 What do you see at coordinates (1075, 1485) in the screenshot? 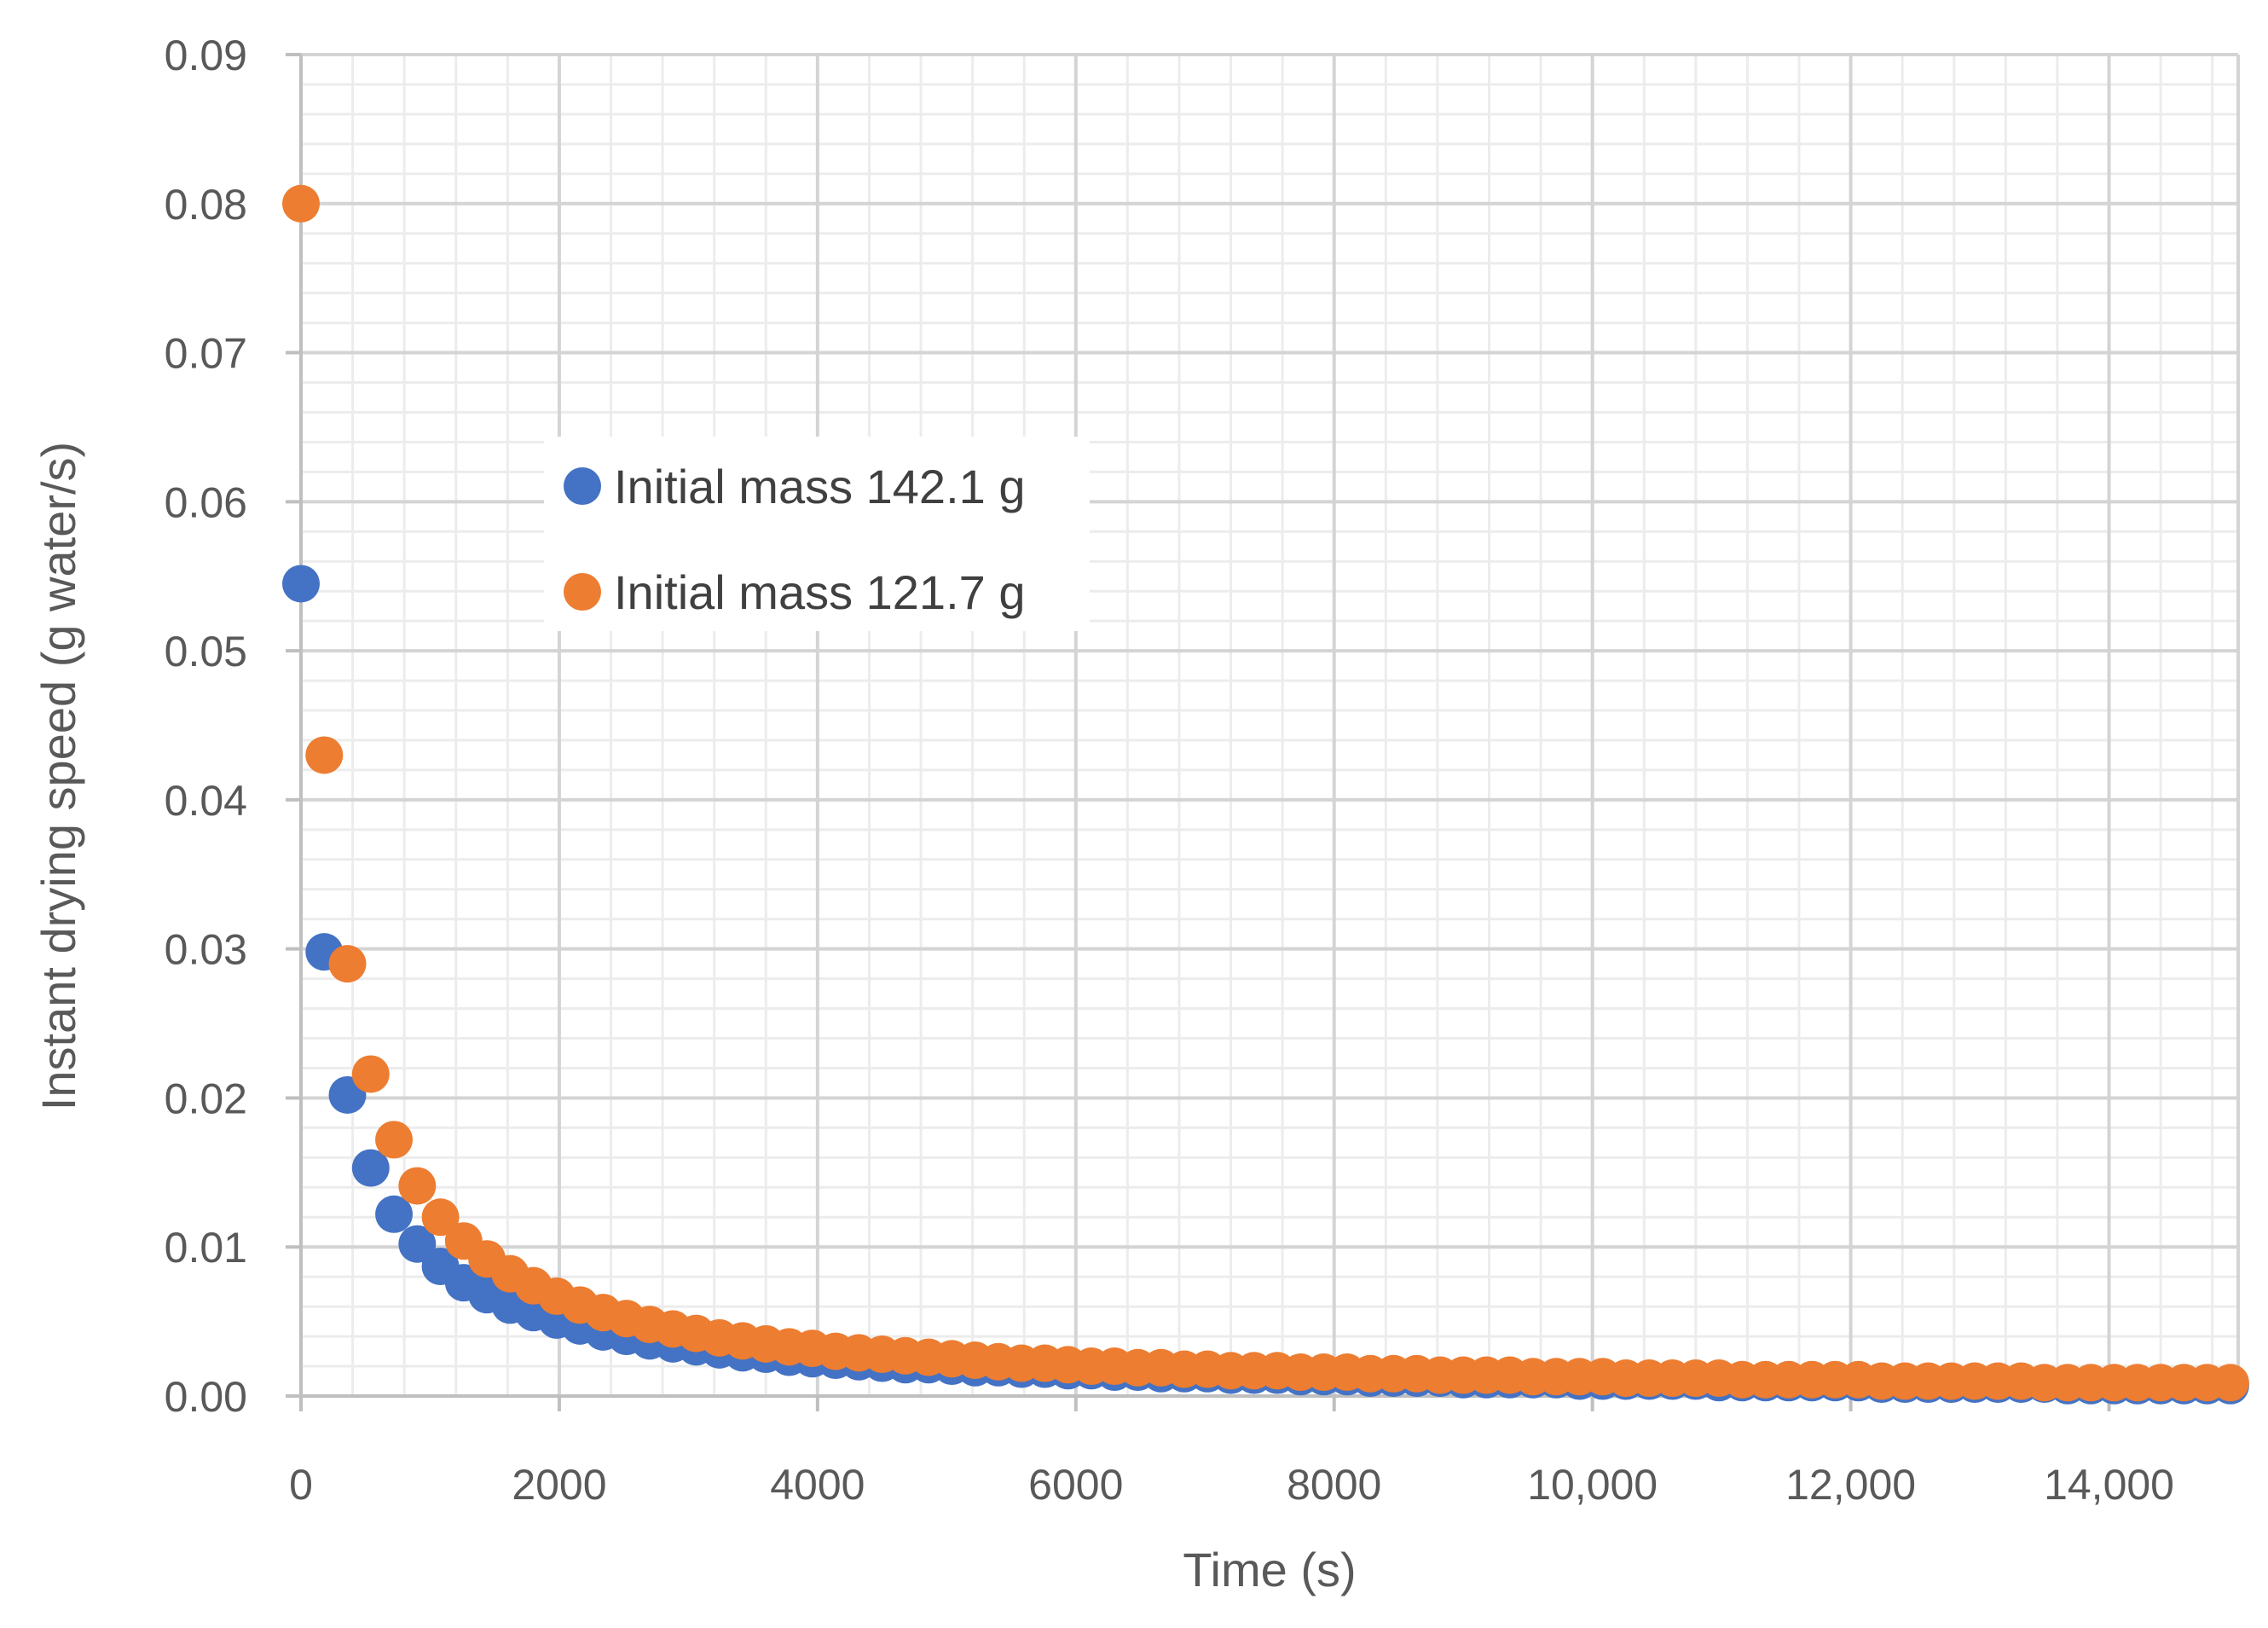
I see `x-tick-label: 6000` at bounding box center [1075, 1485].